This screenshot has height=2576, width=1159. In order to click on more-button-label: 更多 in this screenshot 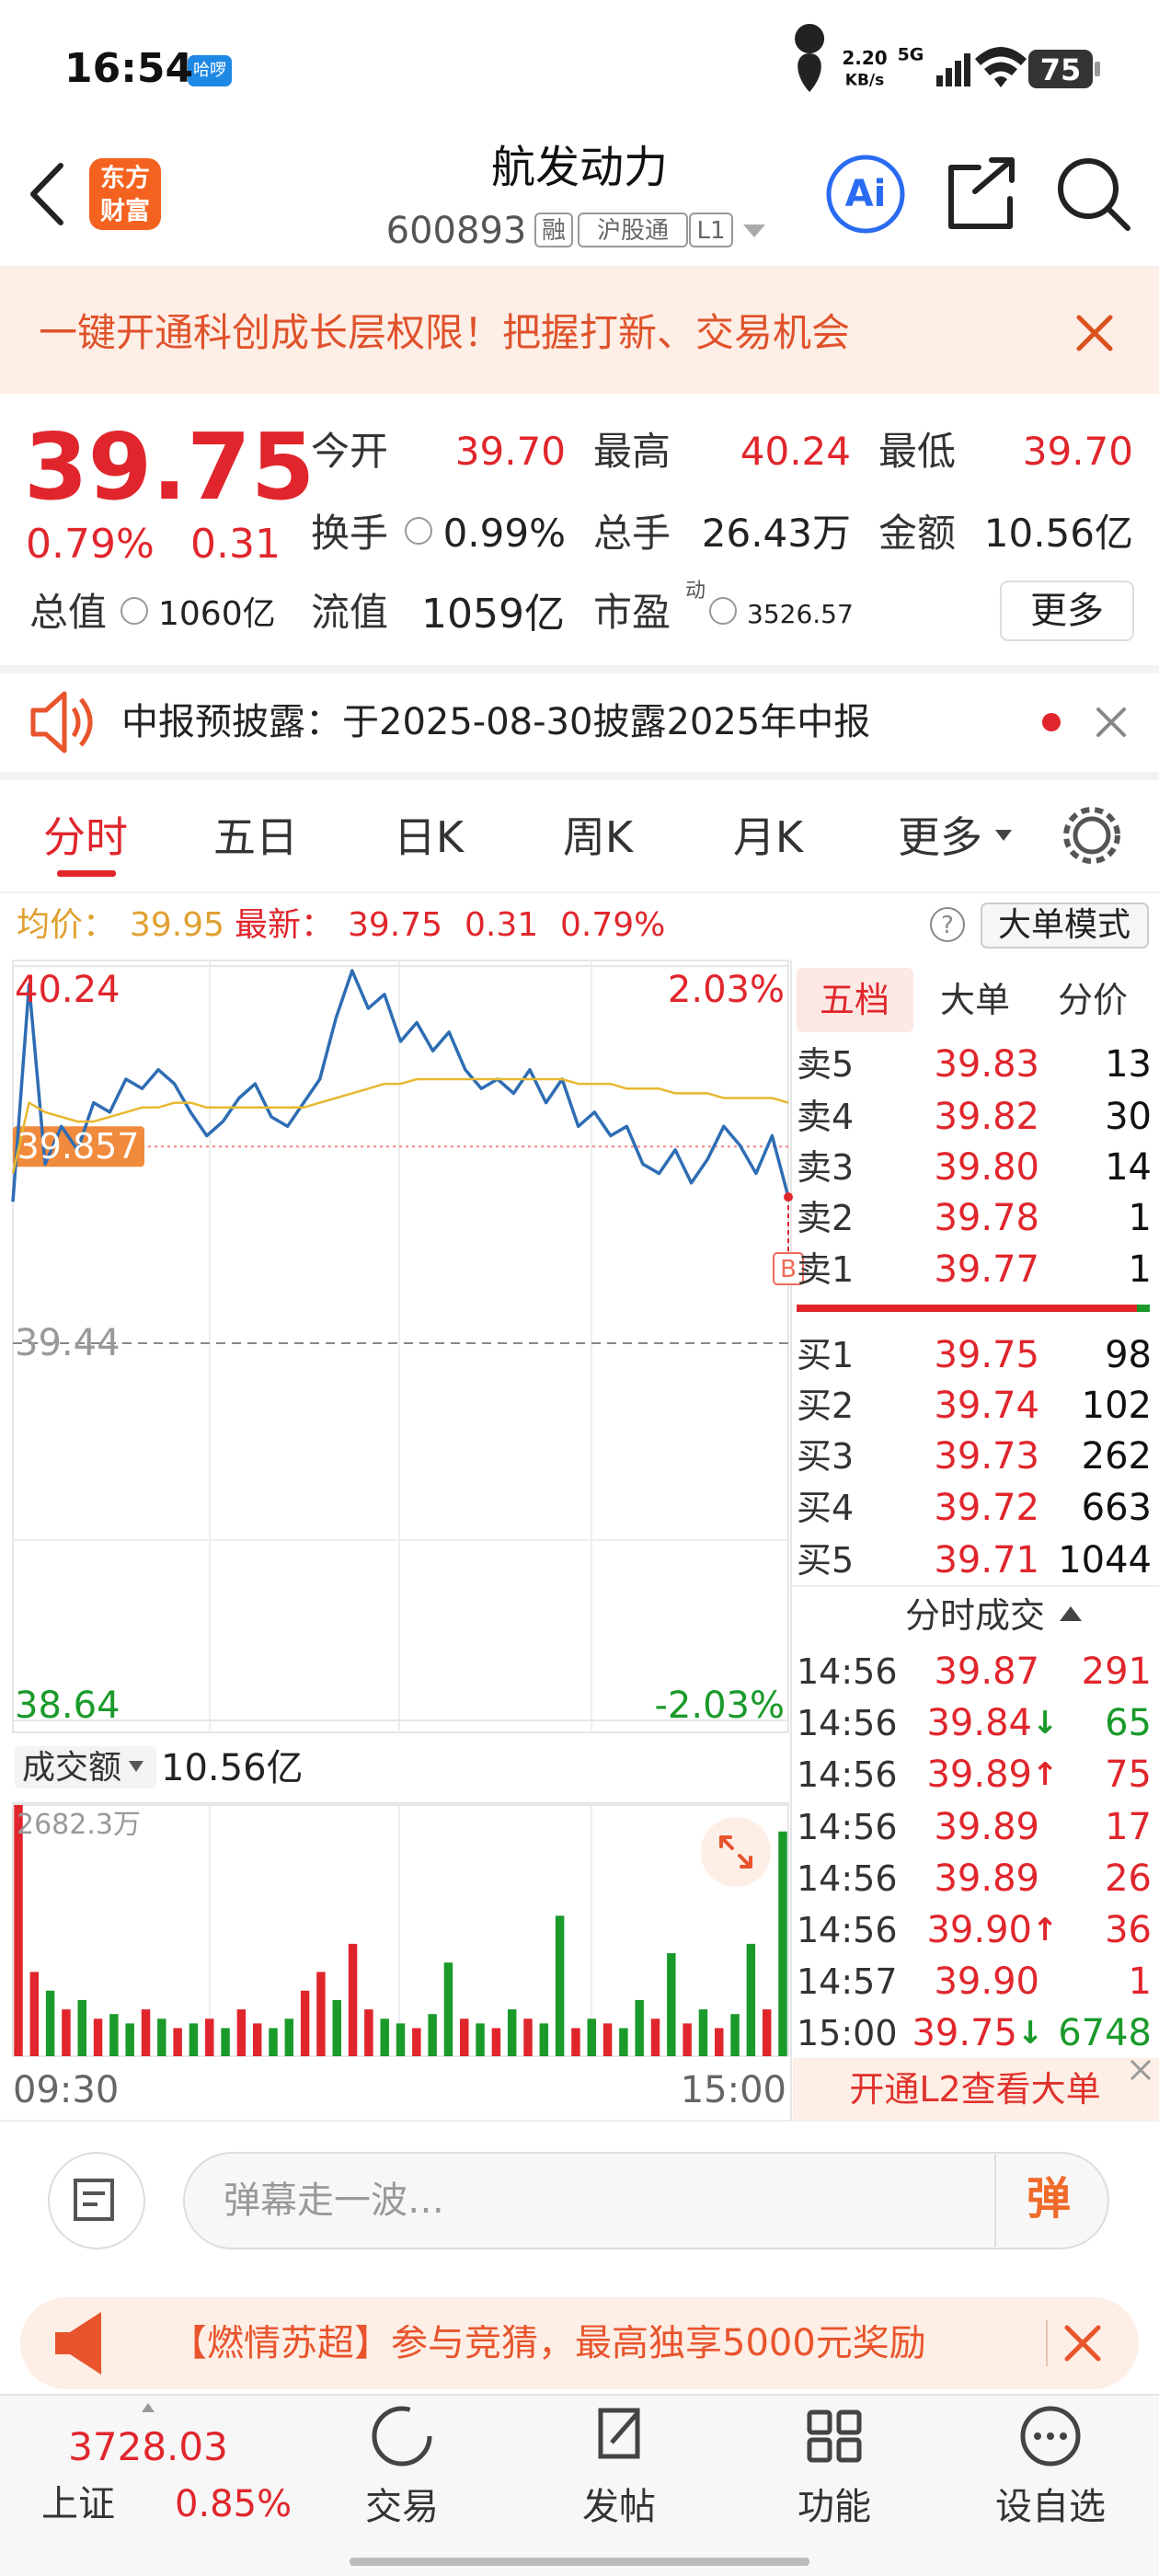, I will do `click(1067, 611)`.